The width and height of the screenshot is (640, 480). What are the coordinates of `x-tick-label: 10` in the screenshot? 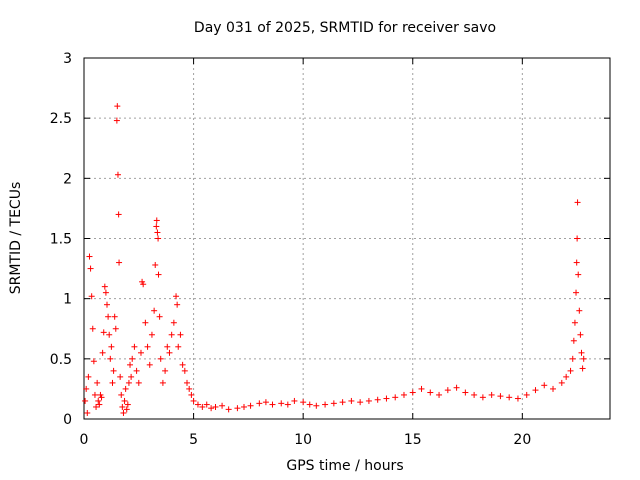 It's located at (303, 440).